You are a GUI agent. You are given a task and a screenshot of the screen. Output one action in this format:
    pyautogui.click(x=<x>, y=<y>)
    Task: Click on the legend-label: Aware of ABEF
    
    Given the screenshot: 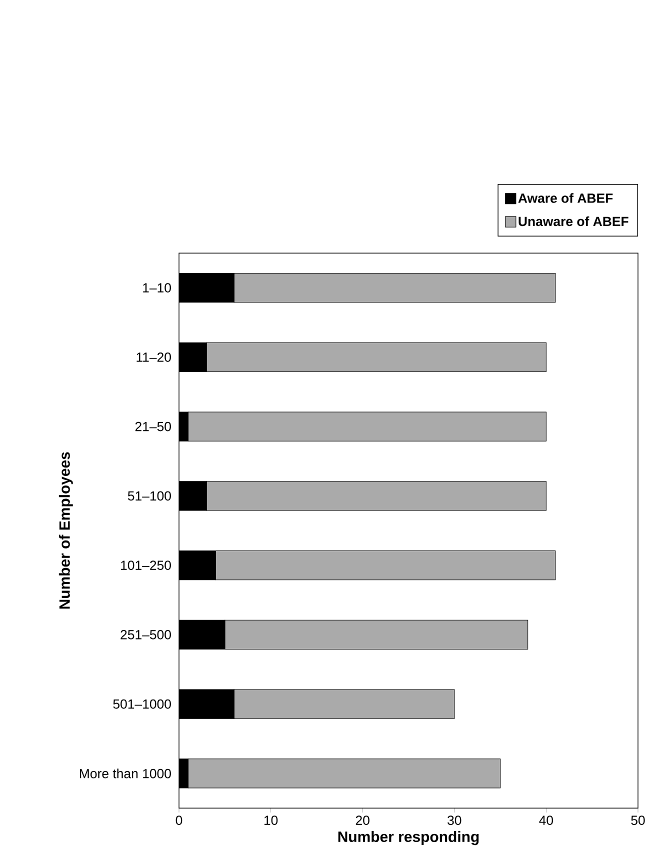 What is the action you would take?
    pyautogui.click(x=565, y=198)
    